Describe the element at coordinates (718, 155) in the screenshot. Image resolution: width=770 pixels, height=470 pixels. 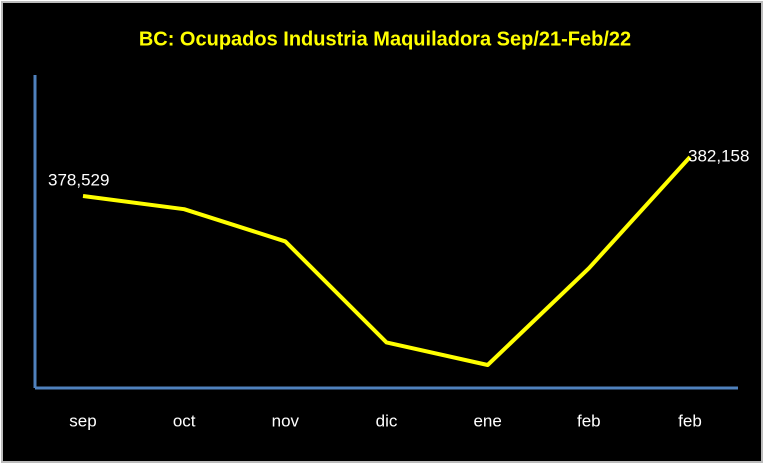
I see `data-label: 382,158` at that location.